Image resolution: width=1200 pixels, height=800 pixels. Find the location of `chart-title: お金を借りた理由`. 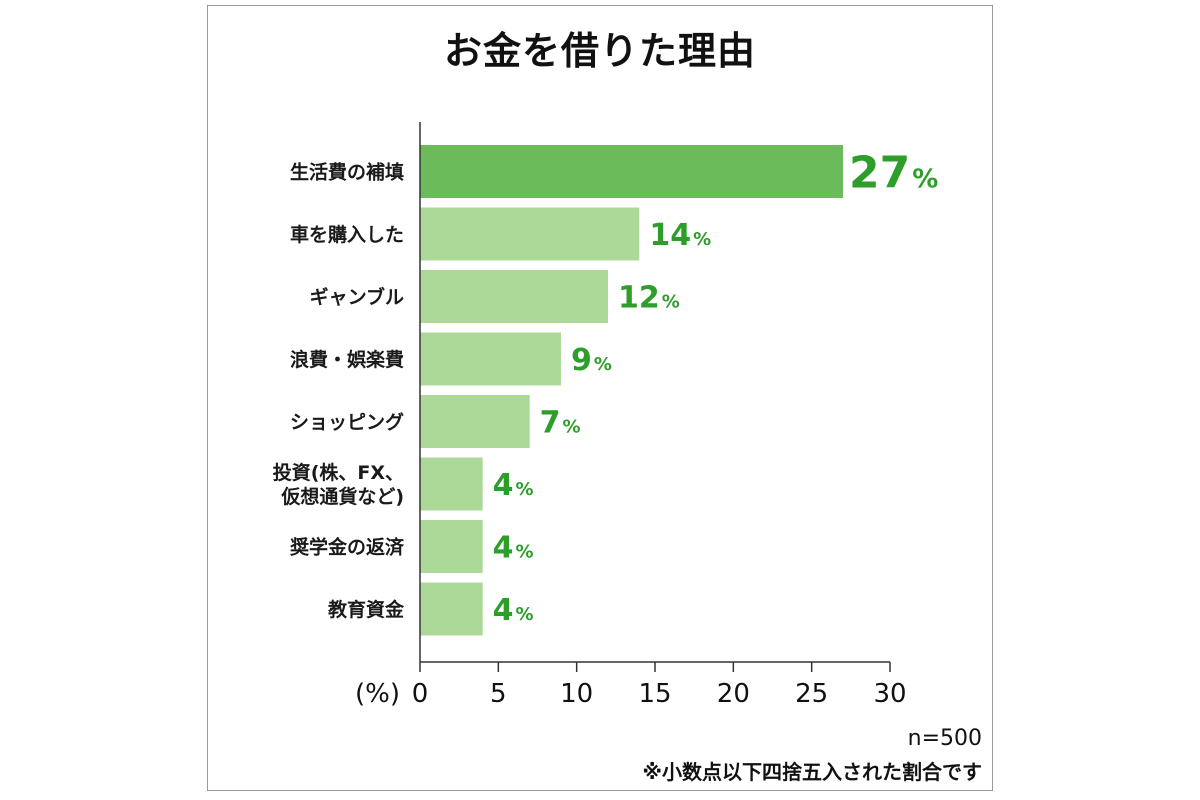

chart-title: お金を借りた理由 is located at coordinates (599, 51).